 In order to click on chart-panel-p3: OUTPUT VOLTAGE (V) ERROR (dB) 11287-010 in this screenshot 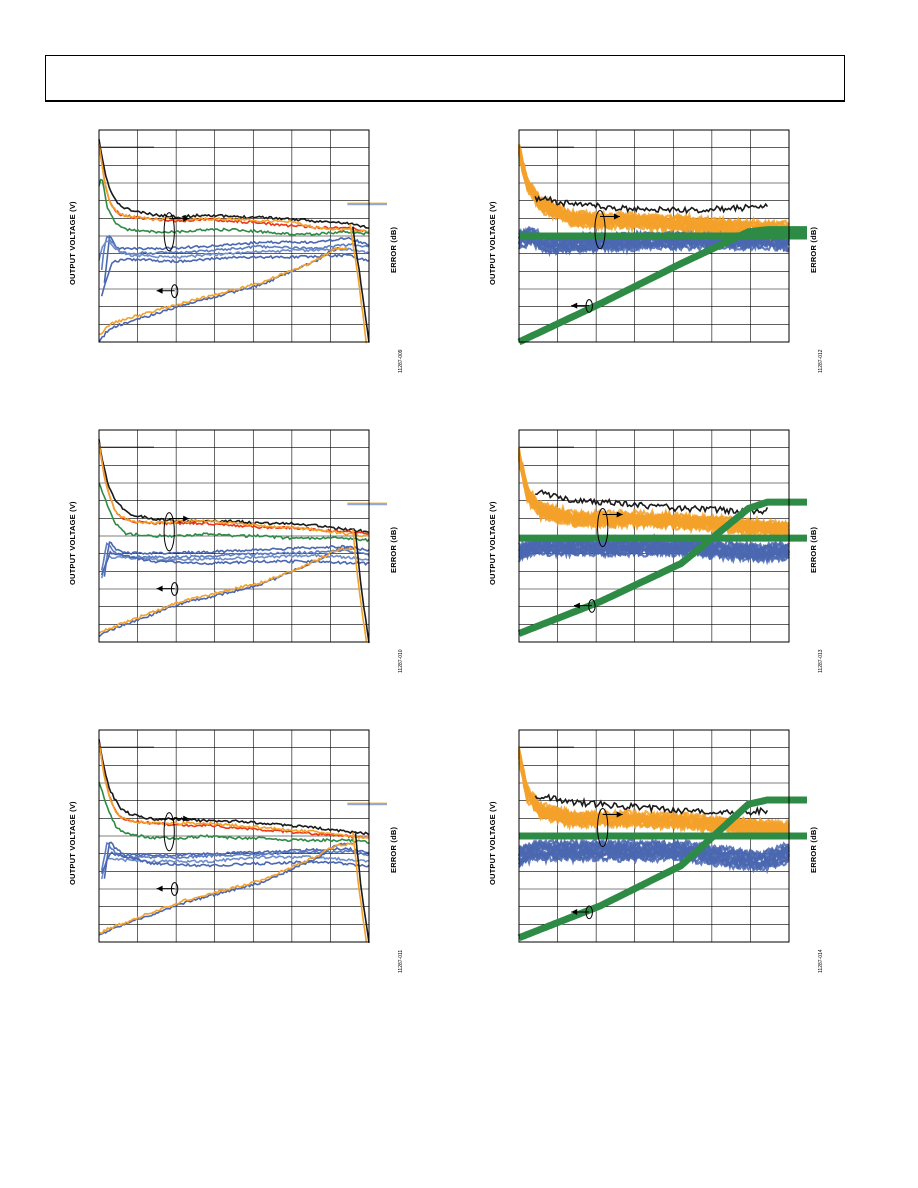, I will do `click(242, 555)`.